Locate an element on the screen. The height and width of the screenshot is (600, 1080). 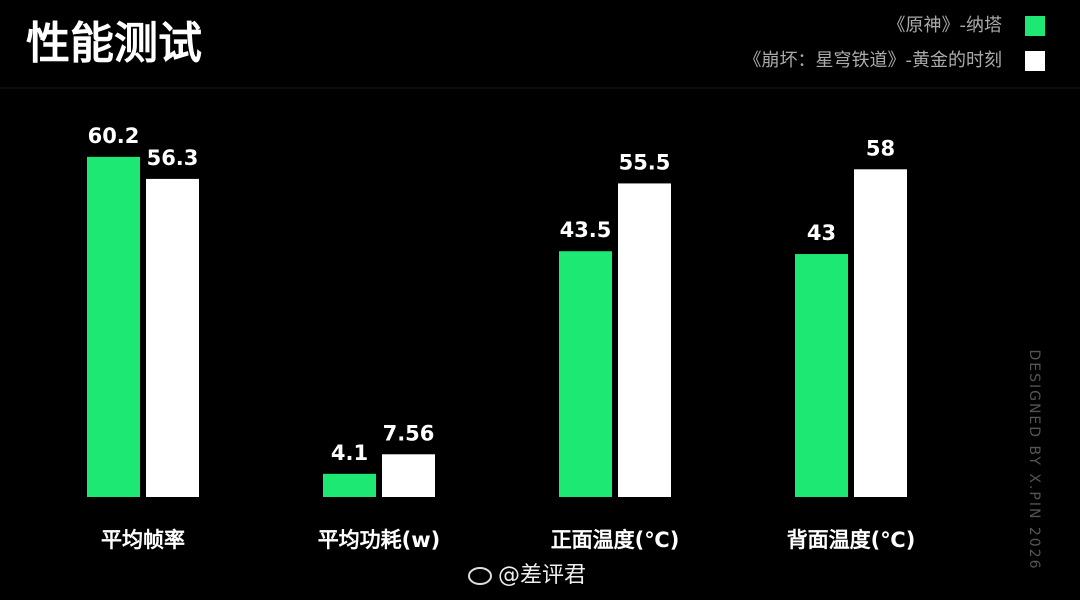
value-label: 60.2 is located at coordinates (114, 136).